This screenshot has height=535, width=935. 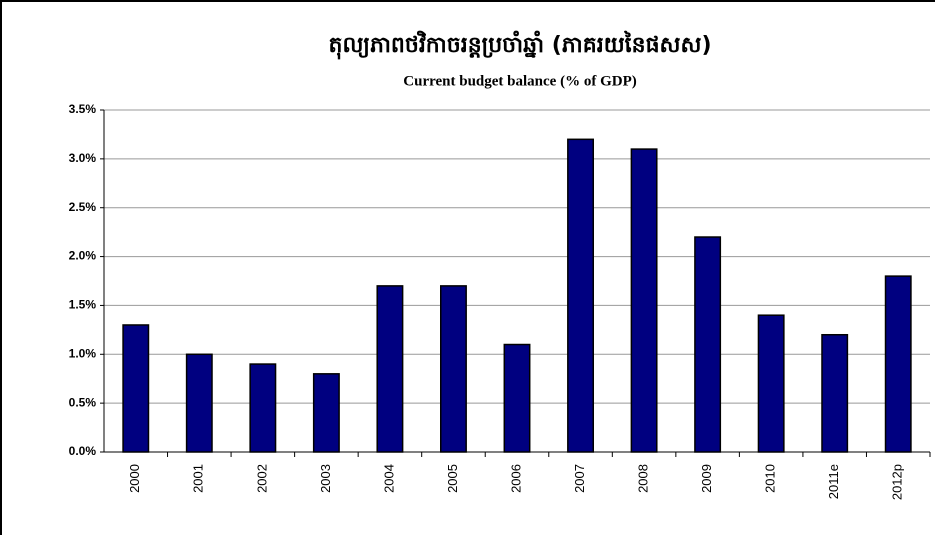 I want to click on y-tick-label: 2.5%, so click(x=83, y=207).